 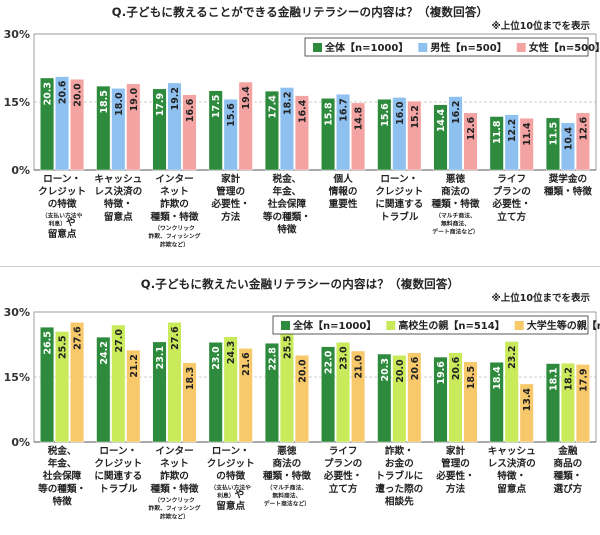 I want to click on x-tick-label-note: 無料商法、, so click(x=455, y=224).